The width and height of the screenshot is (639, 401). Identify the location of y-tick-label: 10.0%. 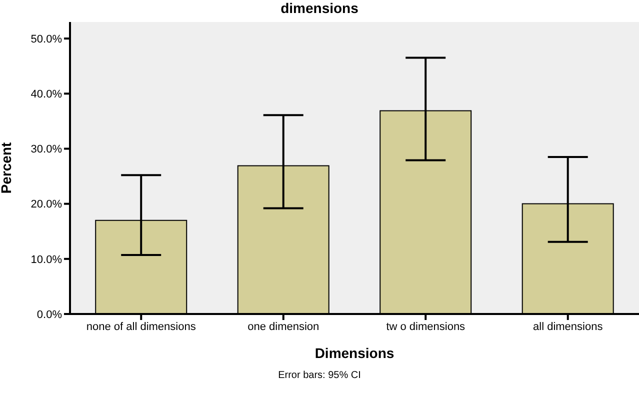
(46, 260).